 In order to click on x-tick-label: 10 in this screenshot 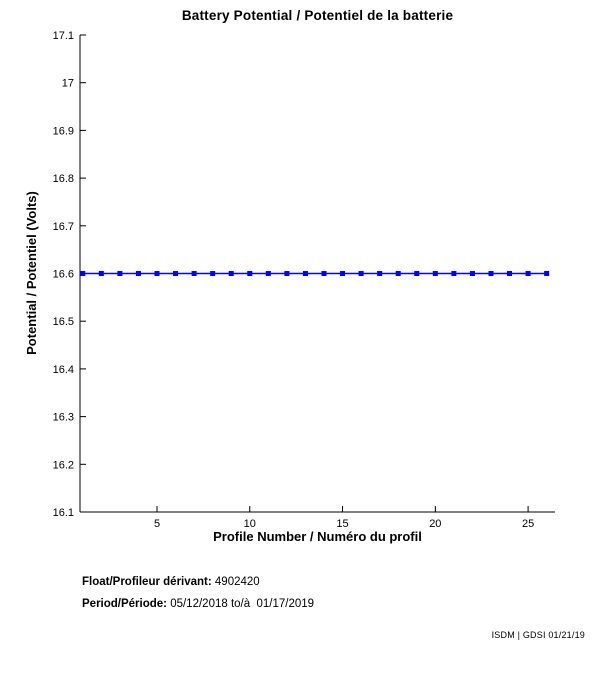, I will do `click(250, 524)`.